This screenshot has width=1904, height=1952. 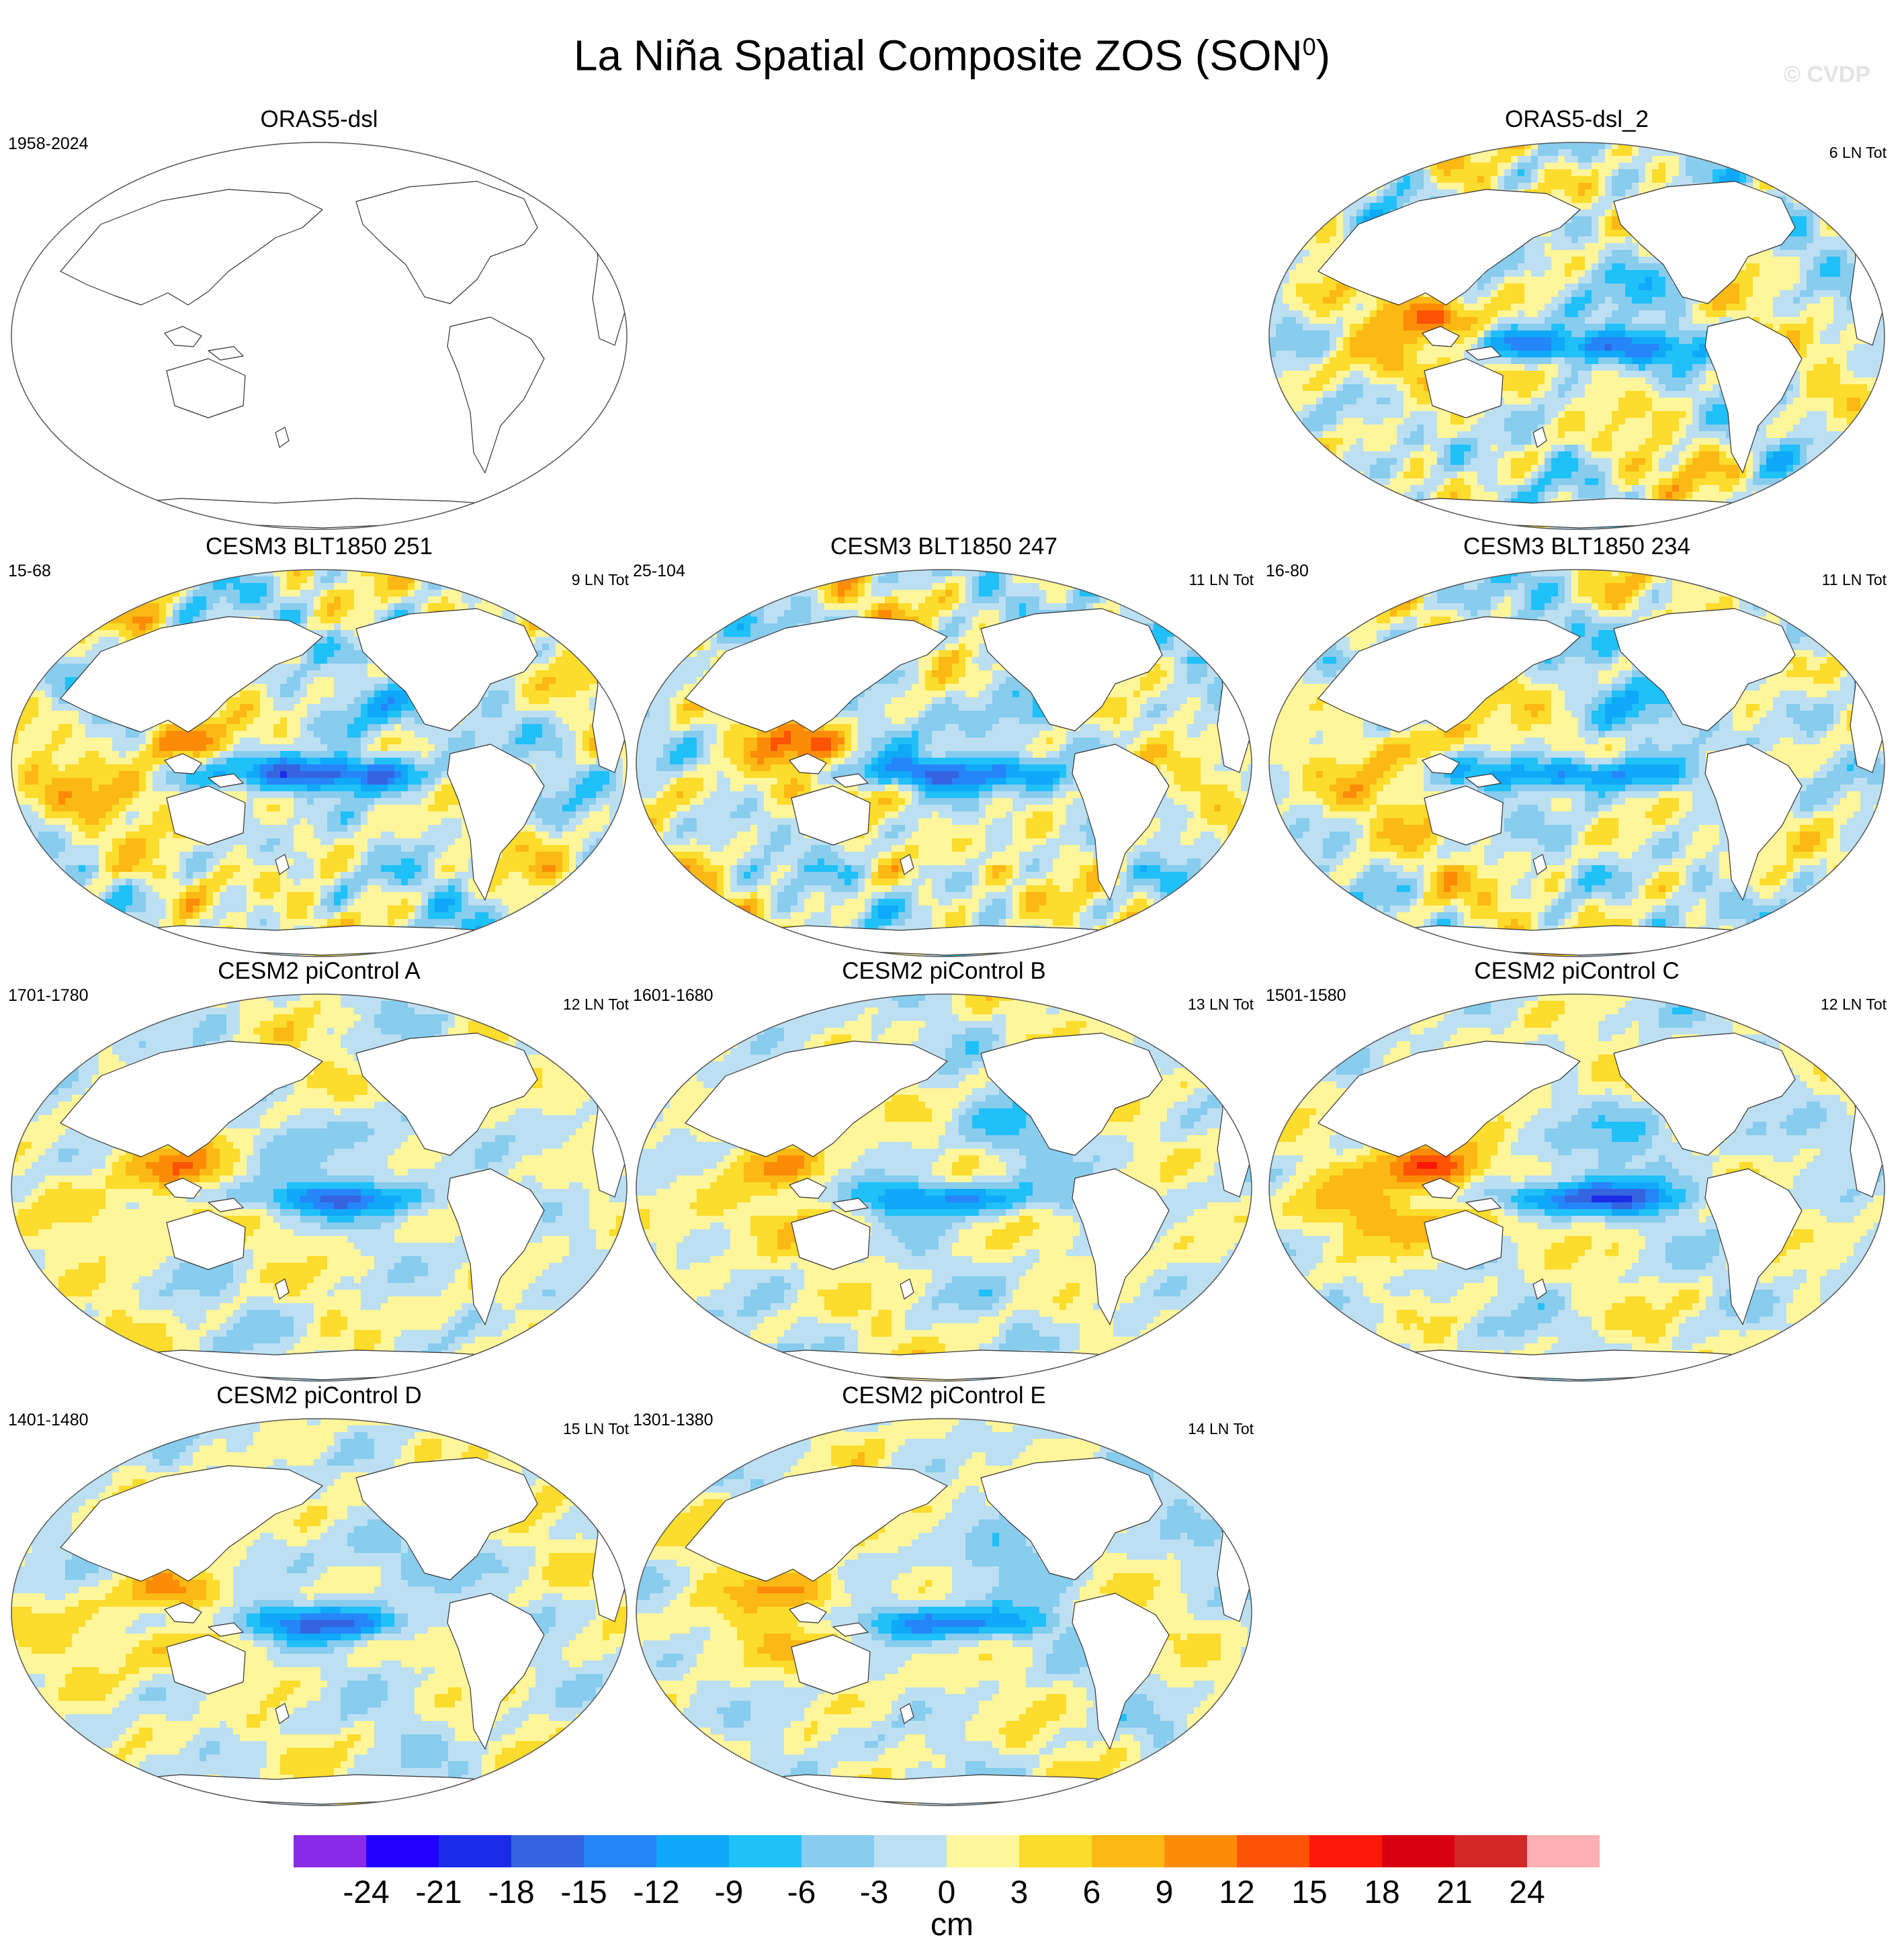 I want to click on panel-years: 15-68, so click(x=30, y=572).